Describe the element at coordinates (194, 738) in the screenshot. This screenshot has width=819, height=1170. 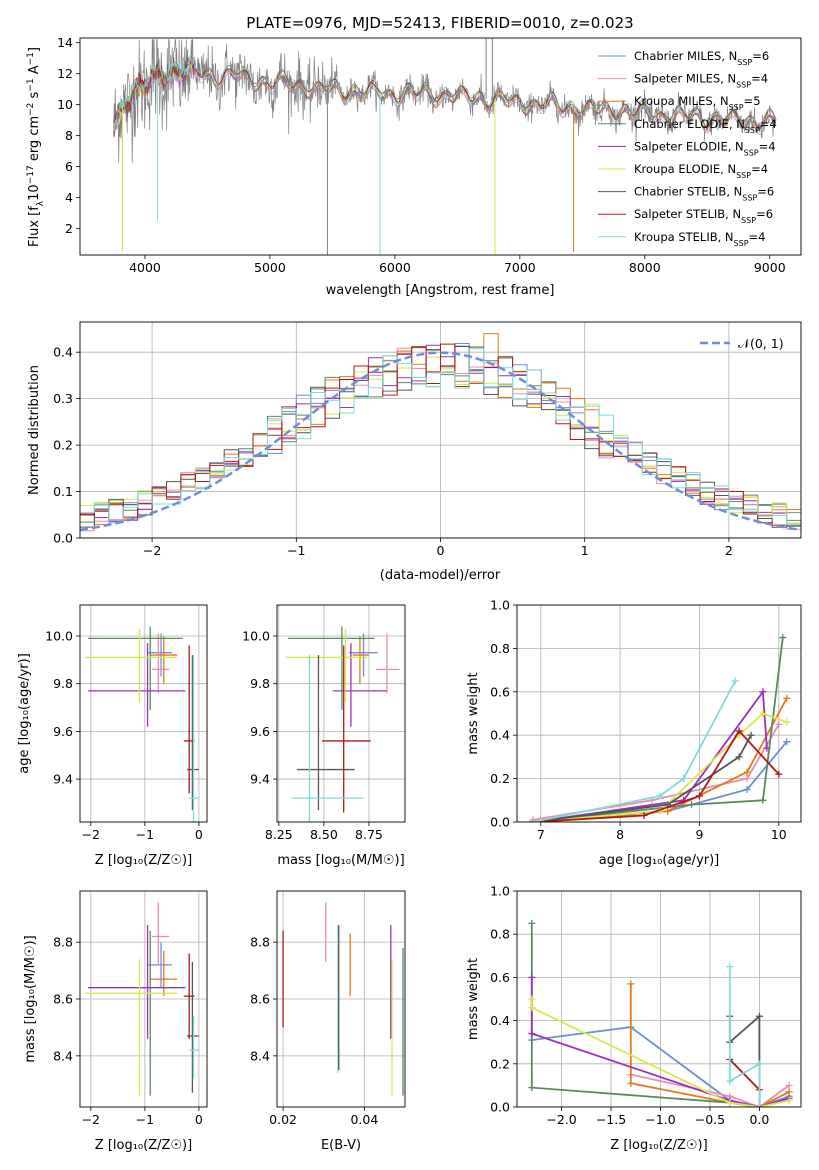
I see `errorbar-point-kroupa-stelib` at that location.